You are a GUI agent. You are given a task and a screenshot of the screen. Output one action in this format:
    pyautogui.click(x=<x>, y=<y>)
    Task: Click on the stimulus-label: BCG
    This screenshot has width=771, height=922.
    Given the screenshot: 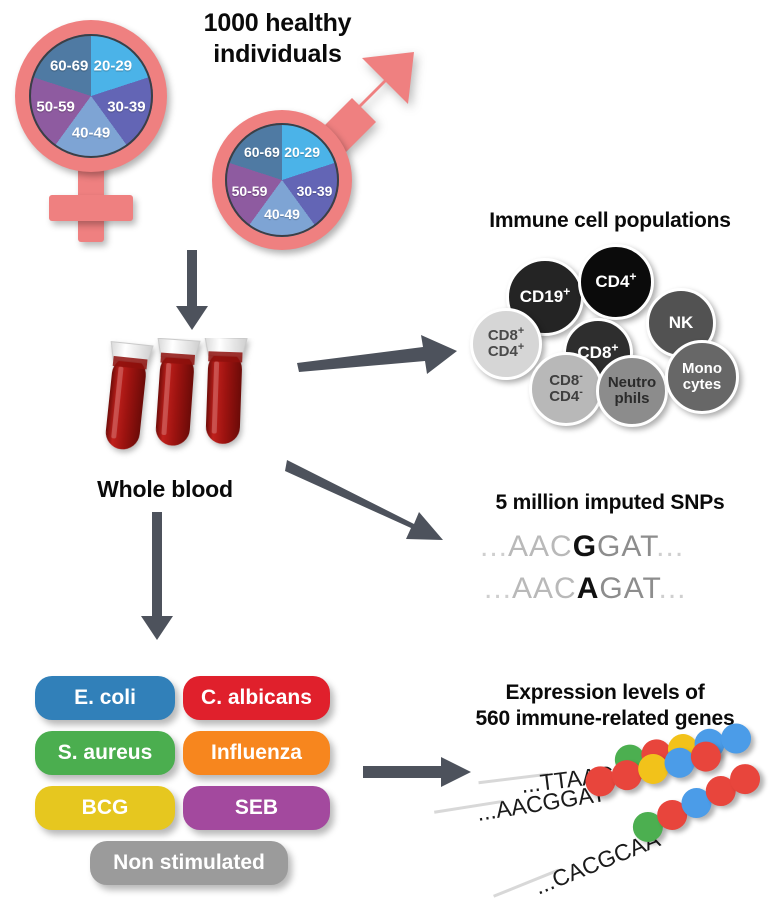 What is the action you would take?
    pyautogui.click(x=105, y=807)
    